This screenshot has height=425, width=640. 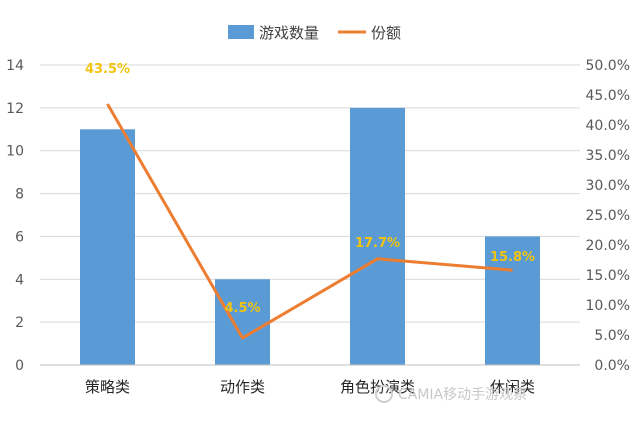 I want to click on y-right-tick-label: 0.0%, so click(x=612, y=366).